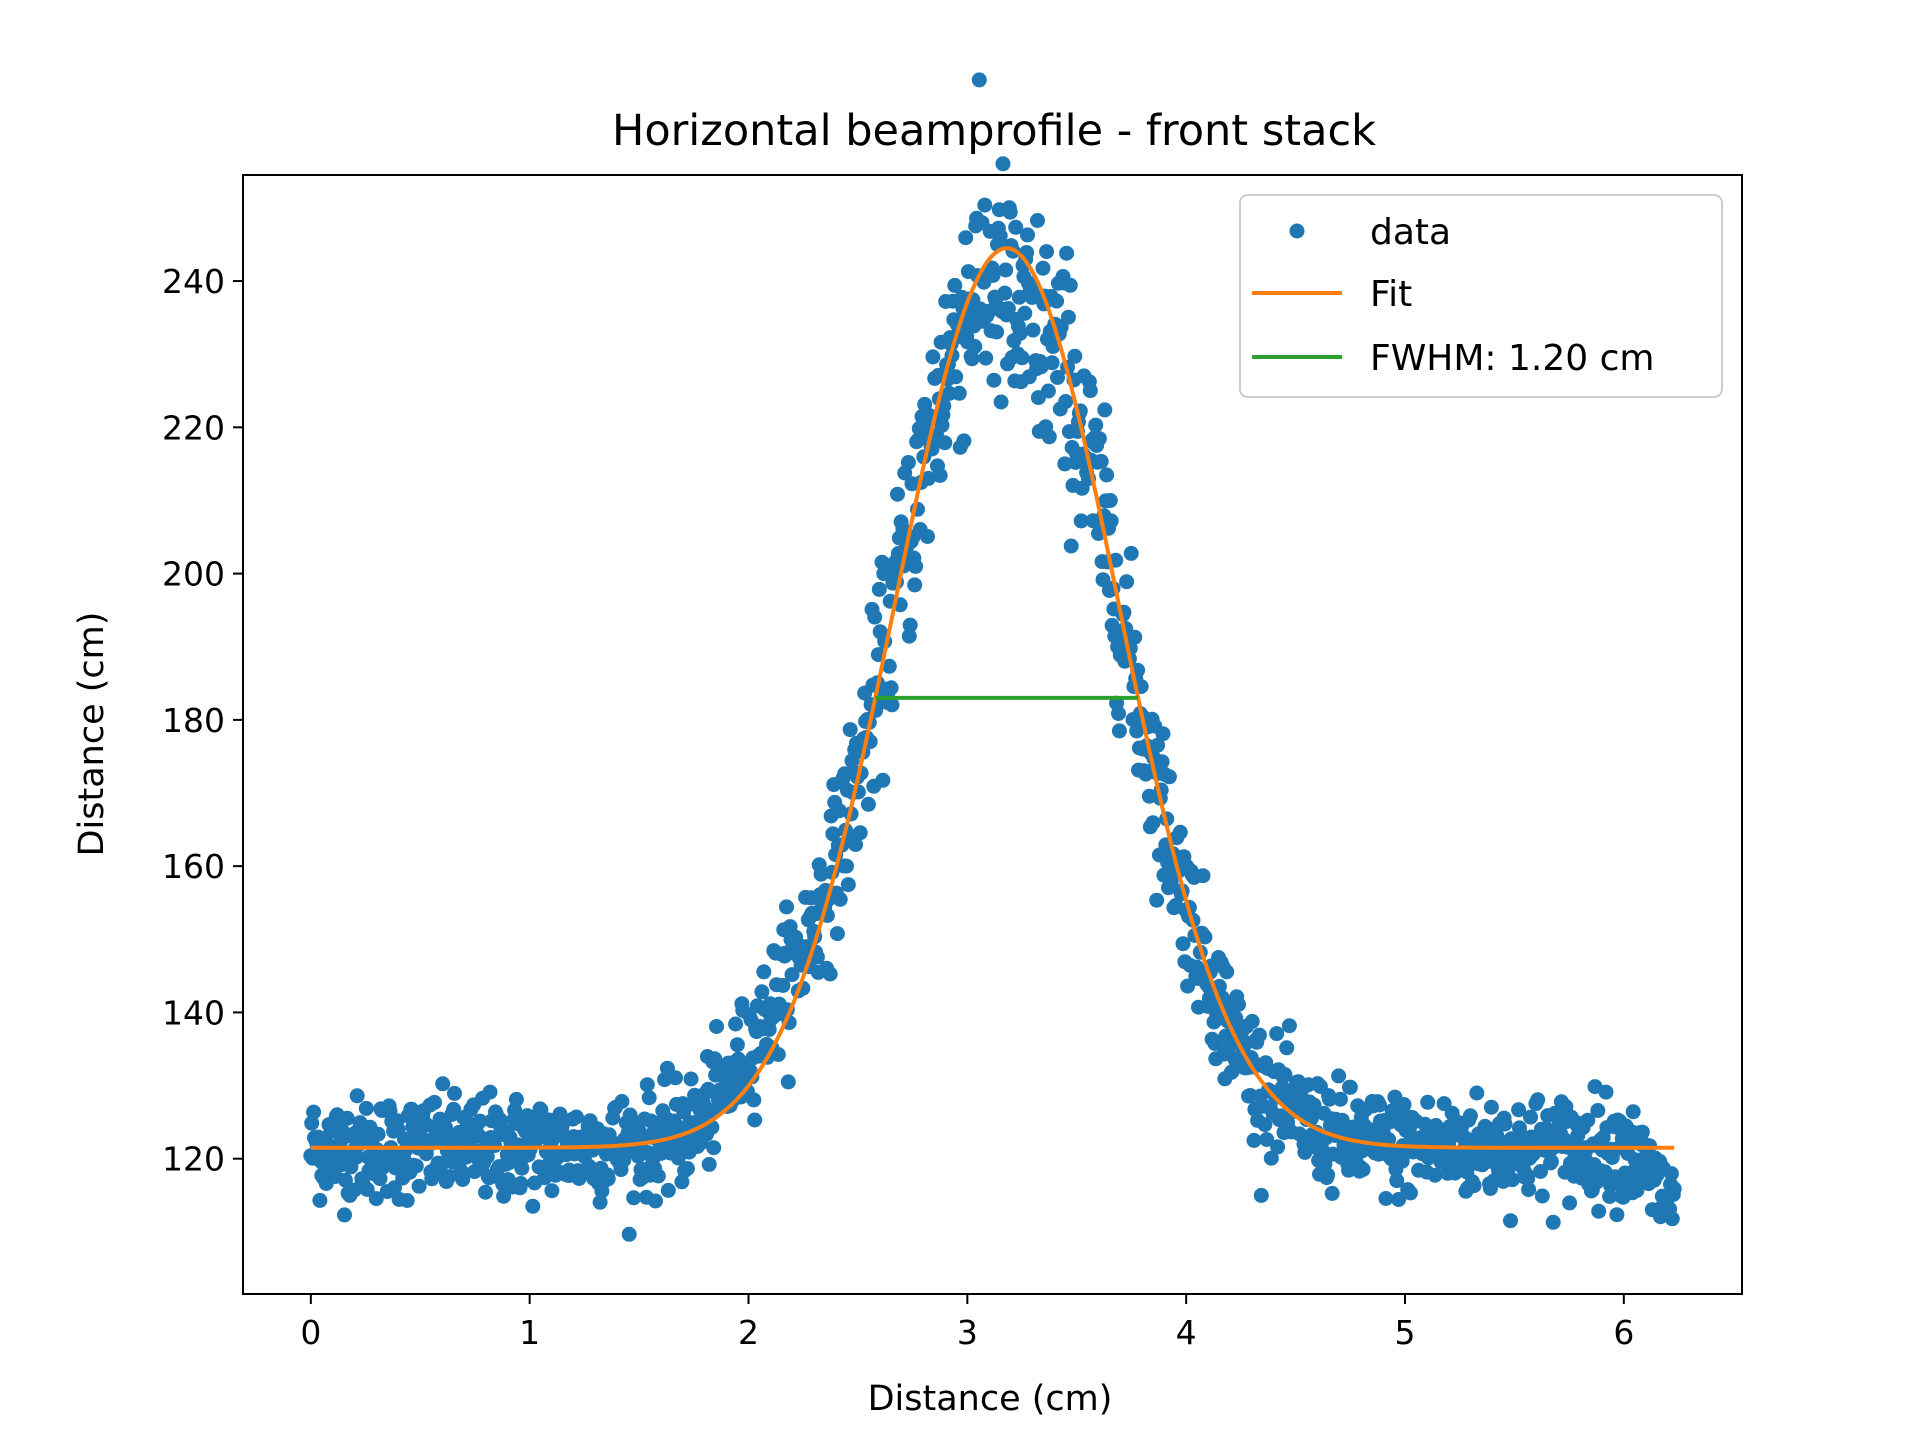  What do you see at coordinates (92, 734) in the screenshot?
I see `y-axis-label: Distance (cm)` at bounding box center [92, 734].